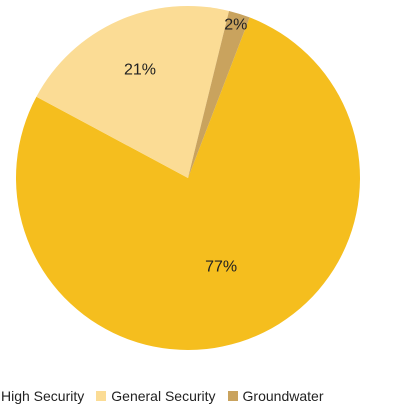 The image size is (402, 410). I want to click on legend-label-general-security: General Security, so click(163, 396).